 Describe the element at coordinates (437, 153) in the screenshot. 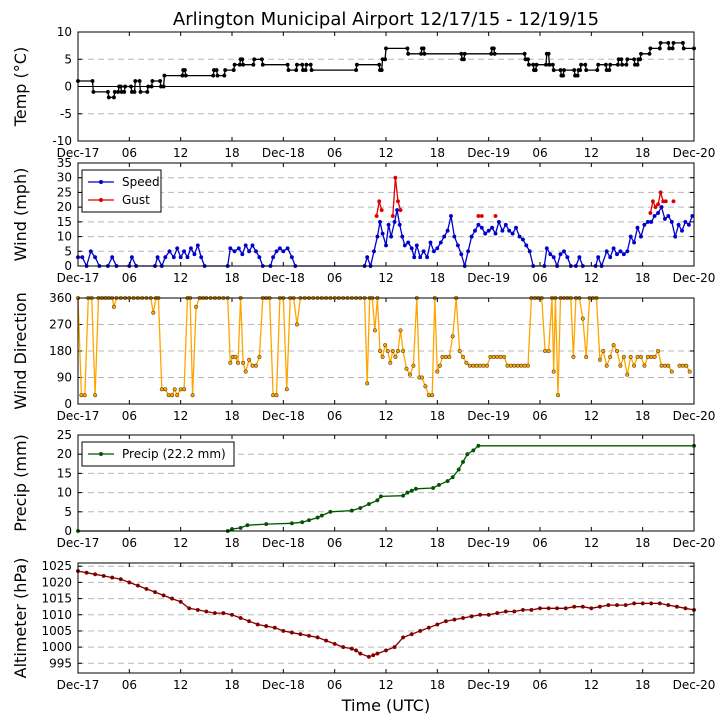

I see `temp-xtick-label: 18` at that location.